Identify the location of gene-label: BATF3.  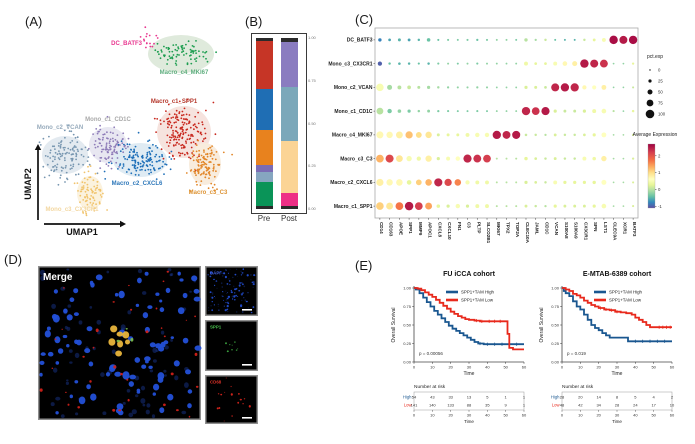
(634, 229).